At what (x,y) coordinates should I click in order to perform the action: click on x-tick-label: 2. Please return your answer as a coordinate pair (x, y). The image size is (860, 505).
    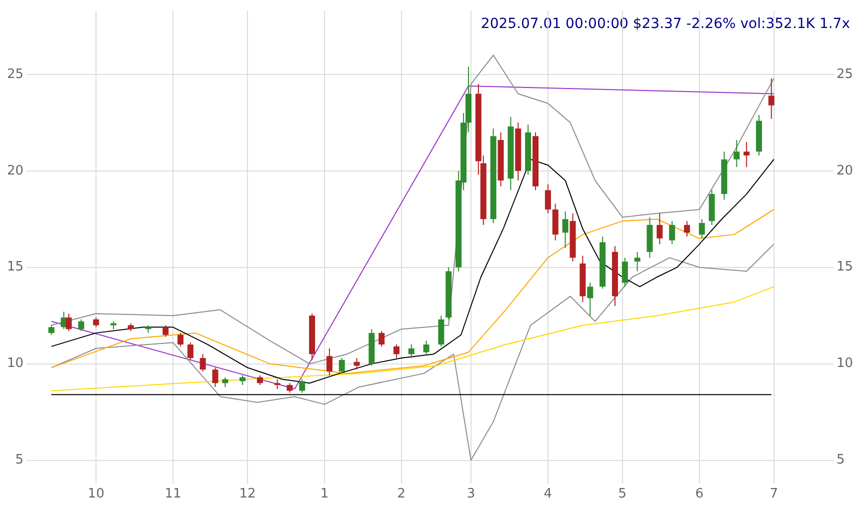
    Looking at the image, I should click on (401, 494).